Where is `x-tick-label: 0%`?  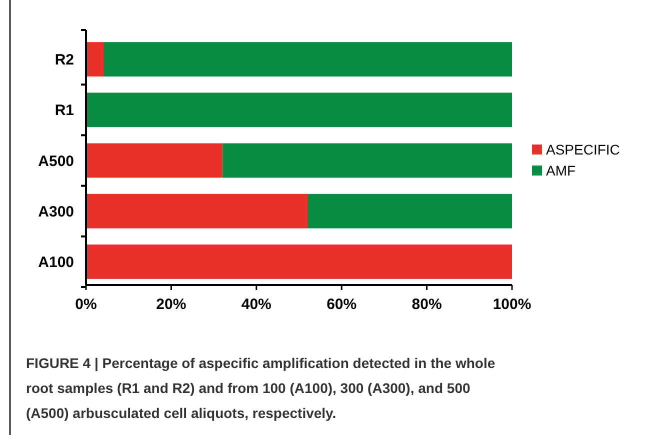 x-tick-label: 0% is located at coordinates (86, 304).